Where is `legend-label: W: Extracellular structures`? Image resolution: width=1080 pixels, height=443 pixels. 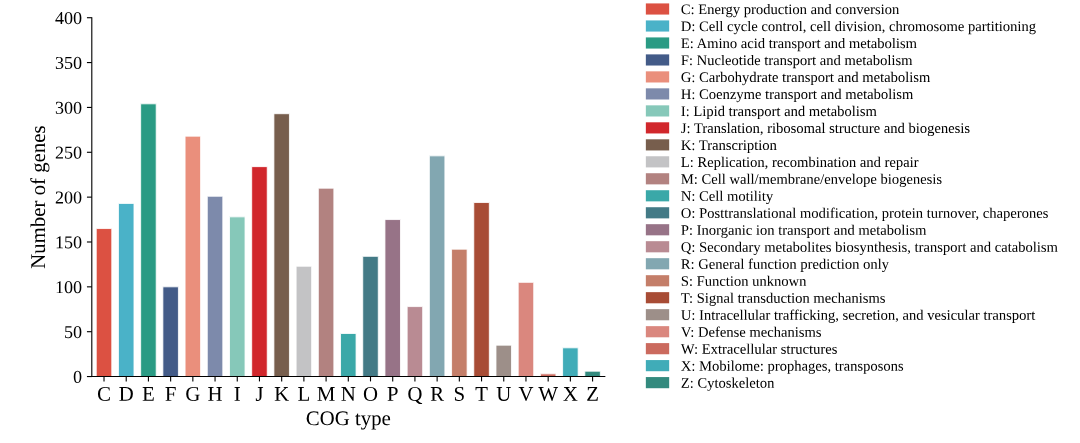
legend-label: W: Extracellular structures is located at coordinates (758, 348).